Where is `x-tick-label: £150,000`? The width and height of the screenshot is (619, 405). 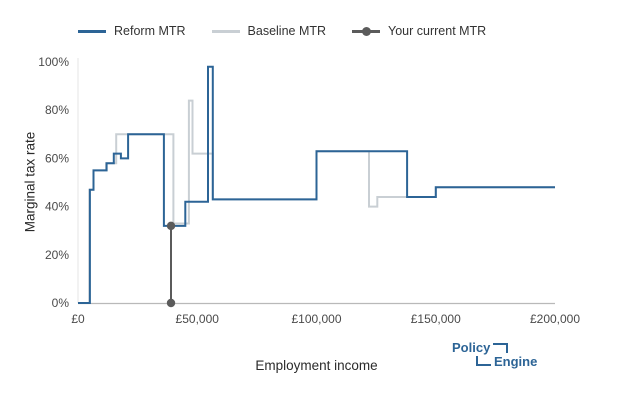
x-tick-label: £150,000 is located at coordinates (436, 319).